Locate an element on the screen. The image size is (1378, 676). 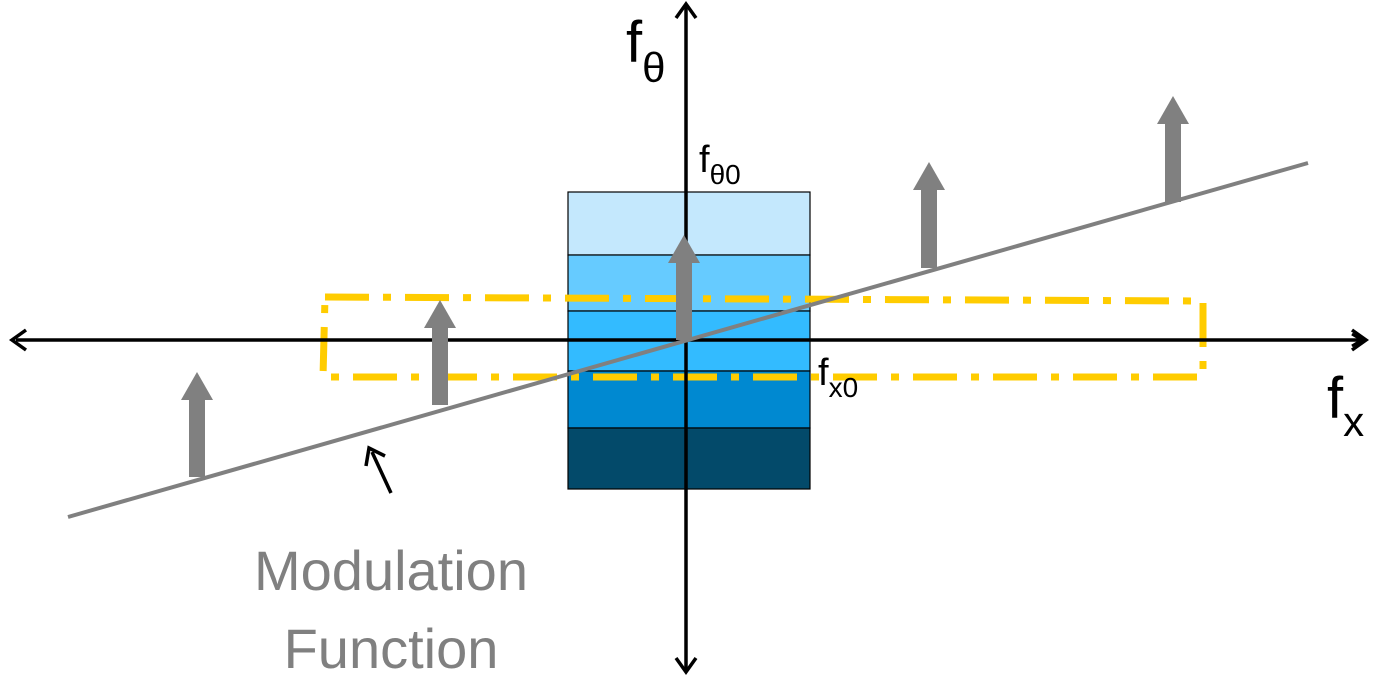
fx-axis-label-base: f is located at coordinates (1335, 398).